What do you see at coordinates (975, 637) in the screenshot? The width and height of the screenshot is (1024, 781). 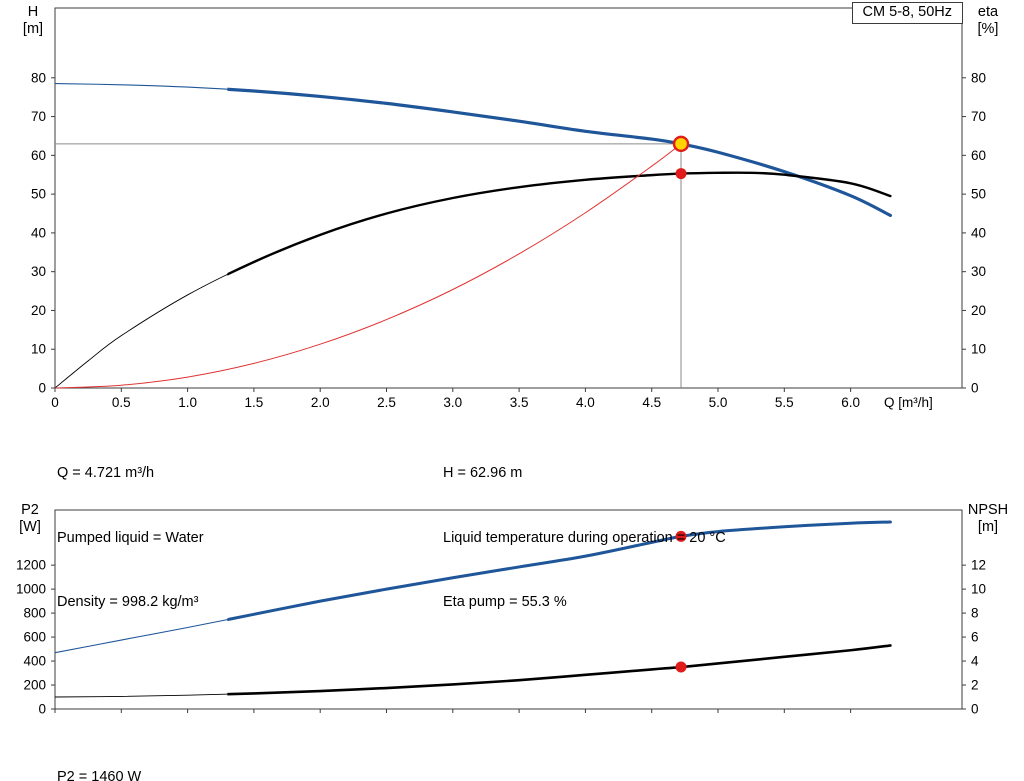 I see `right-tick-label: 6` at bounding box center [975, 637].